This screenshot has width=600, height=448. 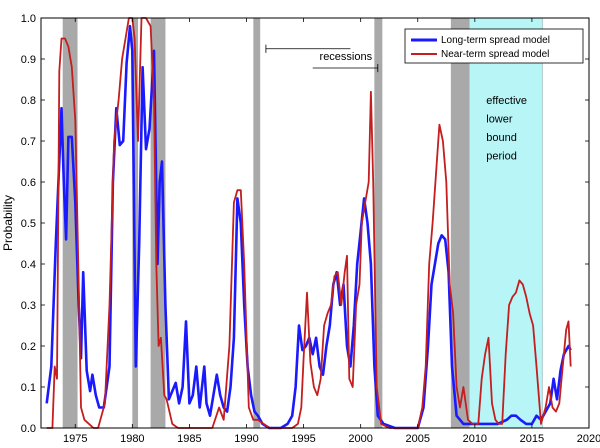 I want to click on elb-label-line: bound, so click(x=501, y=138).